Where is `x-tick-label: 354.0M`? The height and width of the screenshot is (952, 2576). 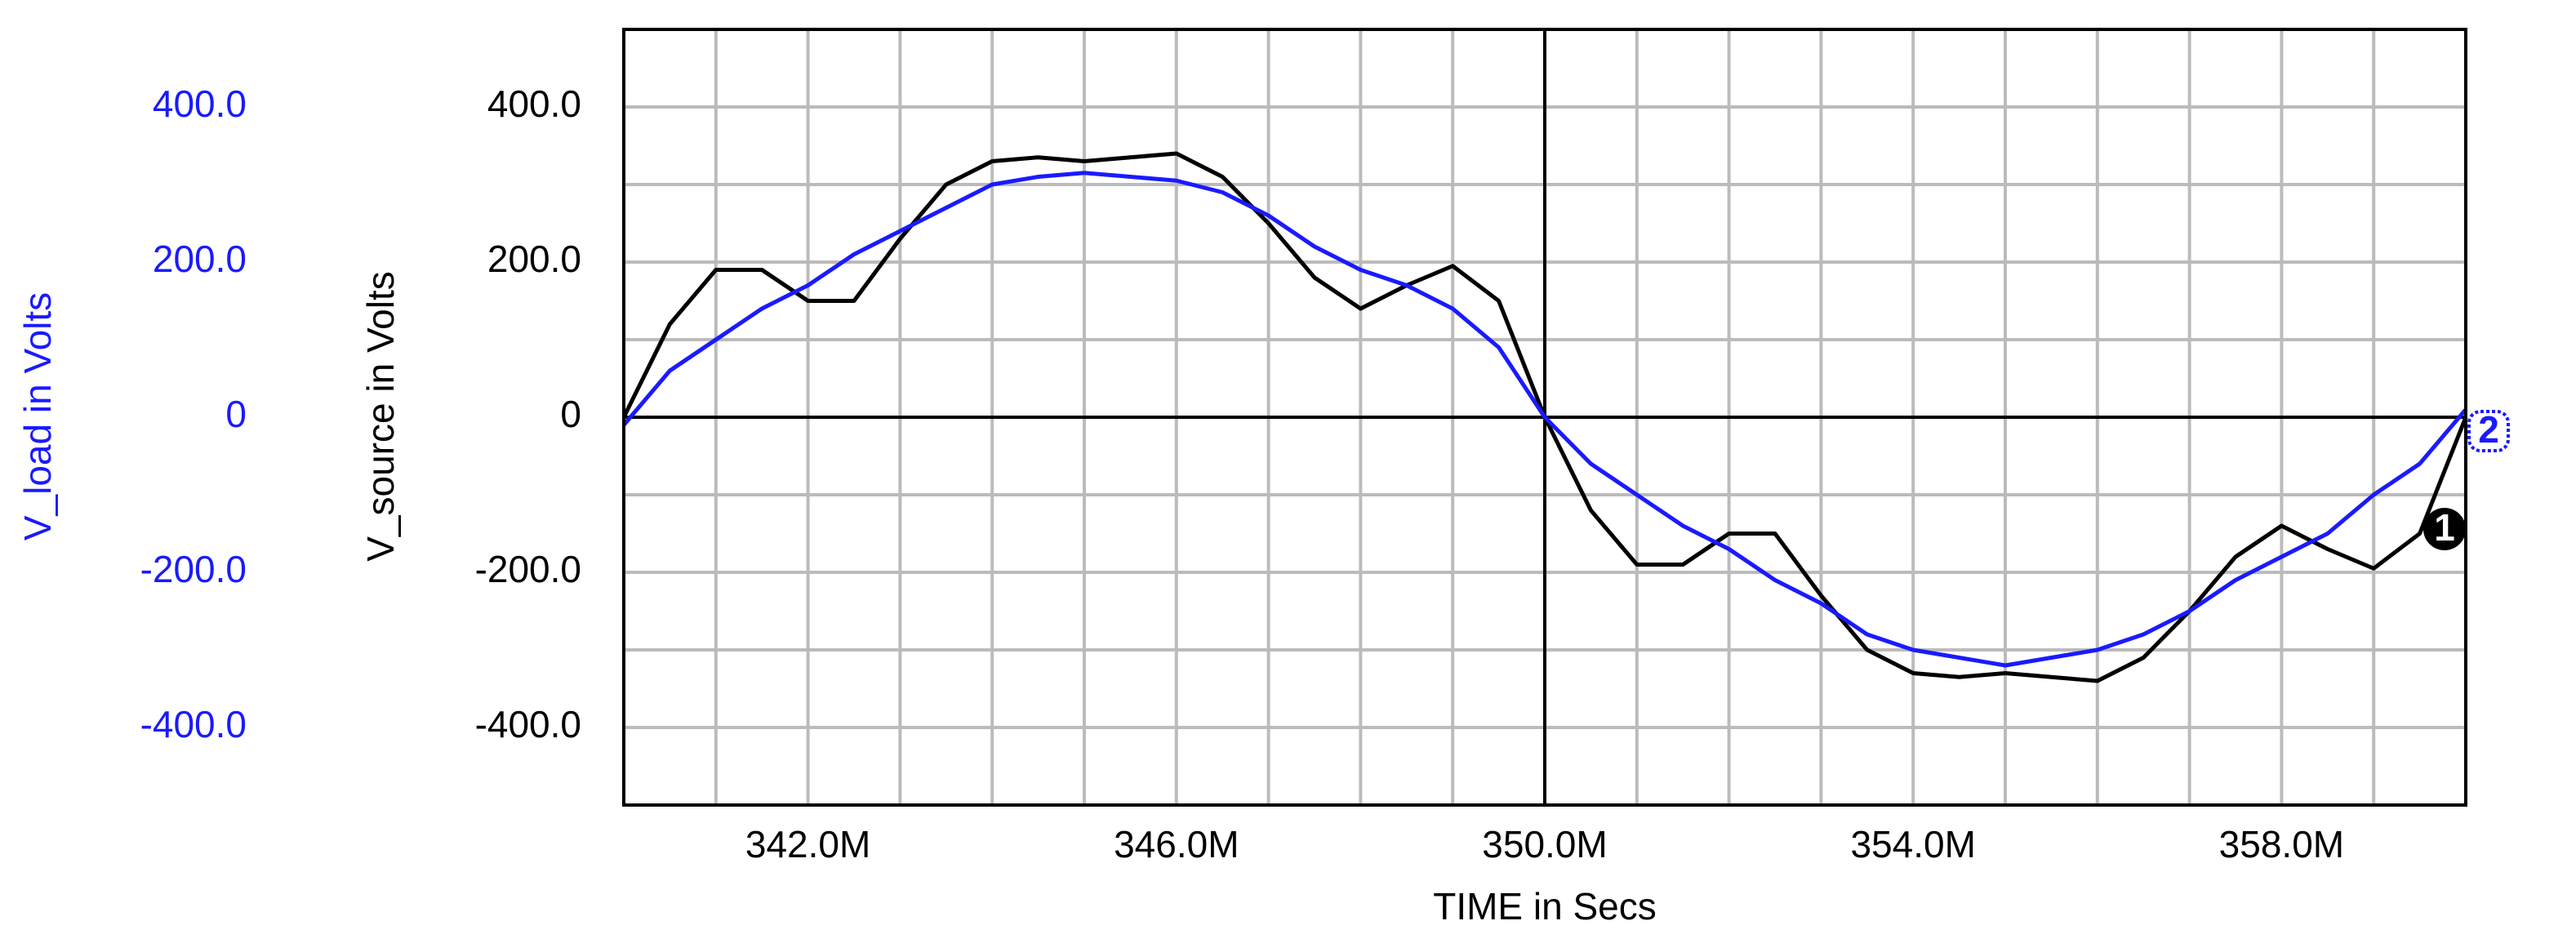 x-tick-label: 354.0M is located at coordinates (1912, 844).